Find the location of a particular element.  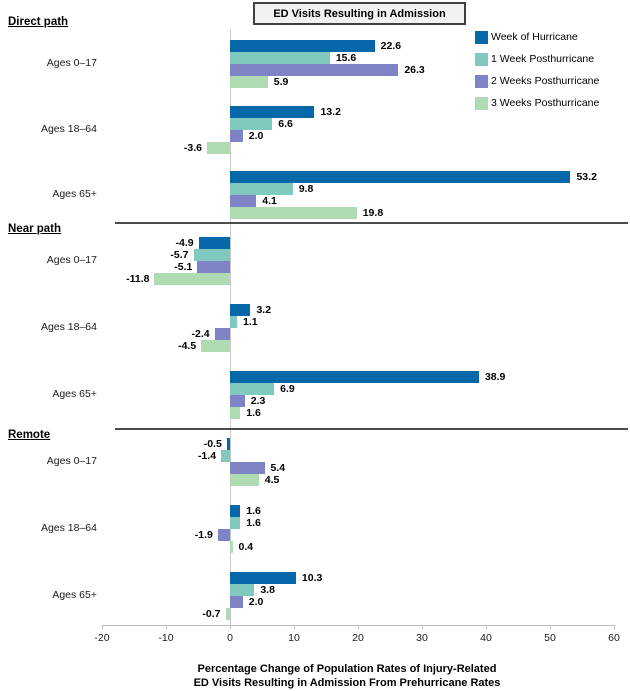

x-axis-tick-label: 10 is located at coordinates (294, 638).